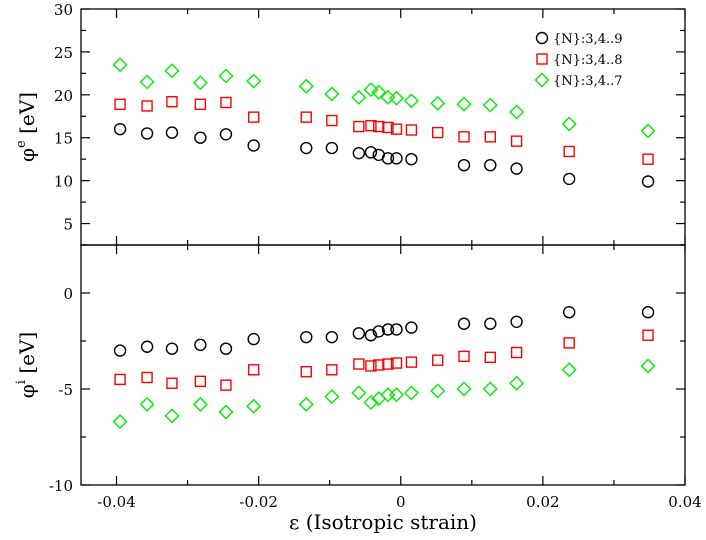 Image resolution: width=706 pixels, height=540 pixels. What do you see at coordinates (542, 80) in the screenshot?
I see `legend-marker-diamond` at bounding box center [542, 80].